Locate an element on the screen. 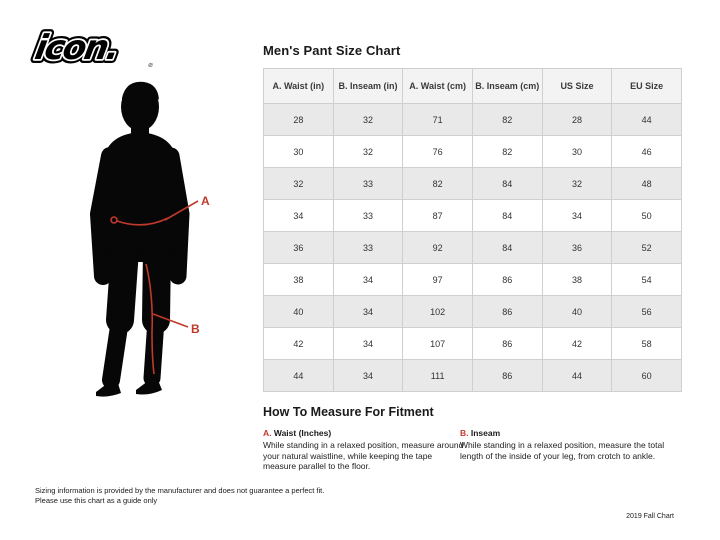 This screenshot has width=720, height=540. table-row: 34 33 87 84 34 50 is located at coordinates (472, 215).